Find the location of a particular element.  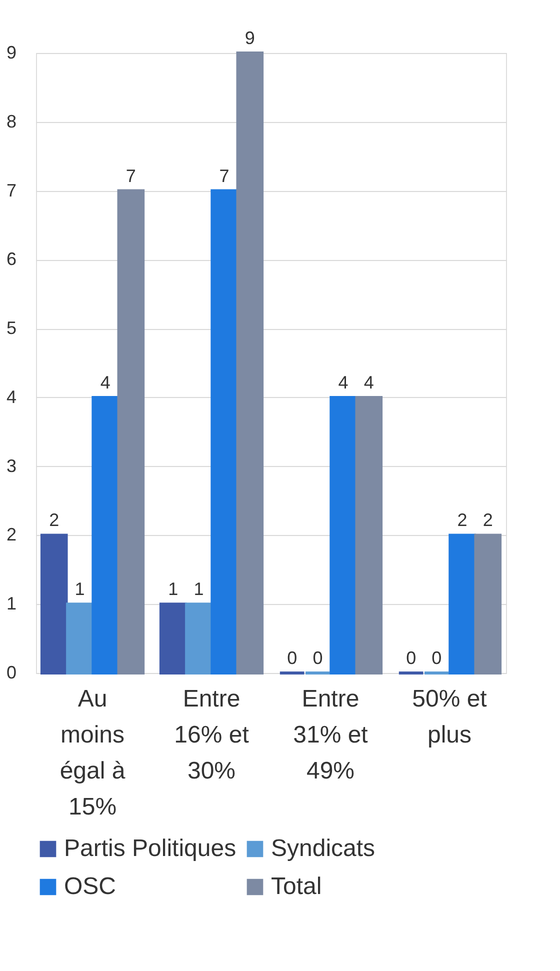

y-tick-label: 1 is located at coordinates (11, 604).